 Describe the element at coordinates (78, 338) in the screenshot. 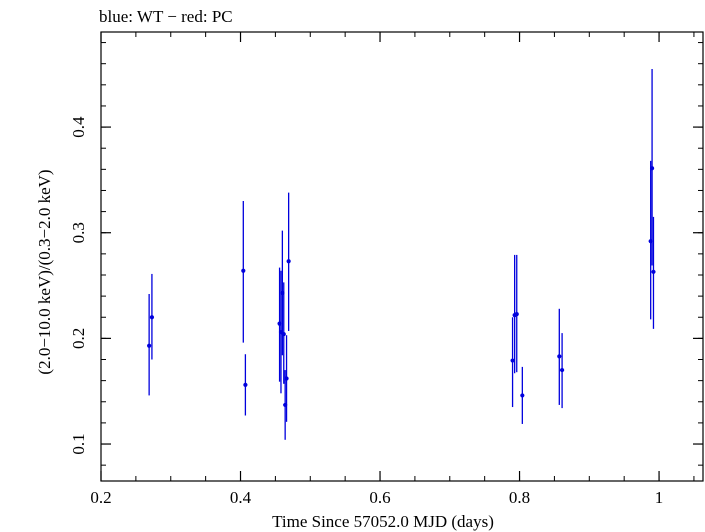

I see `y-tick-label: 0.2` at that location.